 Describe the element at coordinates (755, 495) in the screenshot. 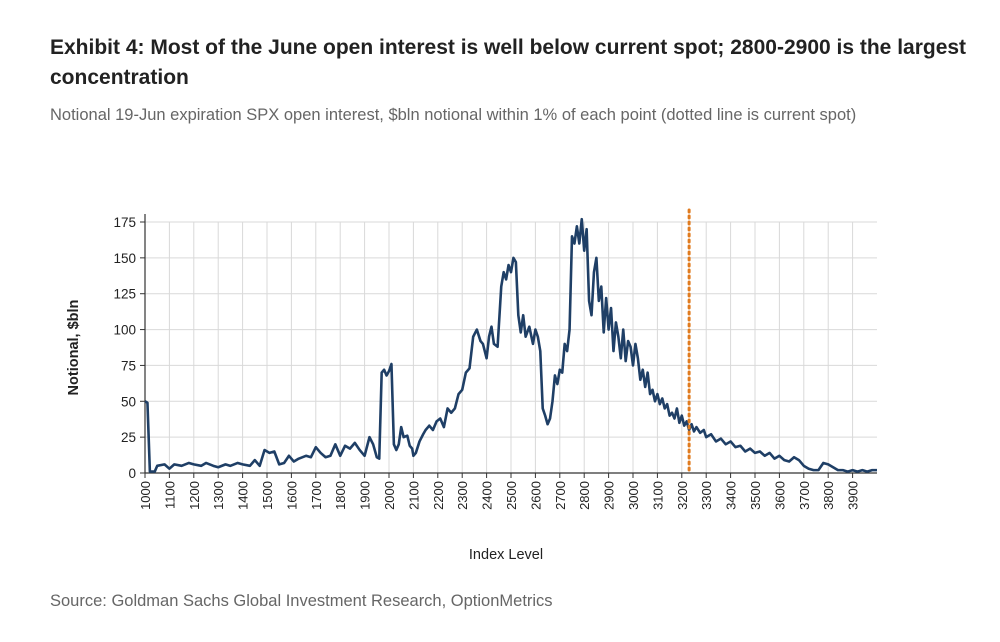

I see `x-tick-label: 3500` at that location.